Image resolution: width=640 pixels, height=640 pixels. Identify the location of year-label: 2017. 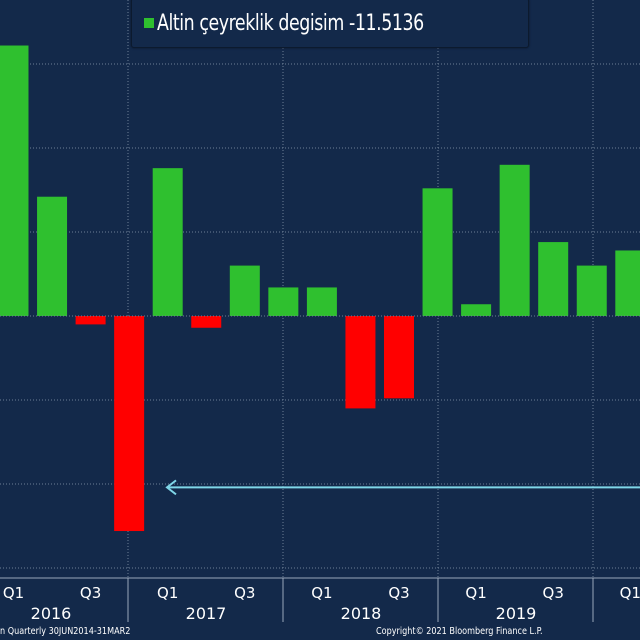
(206, 613).